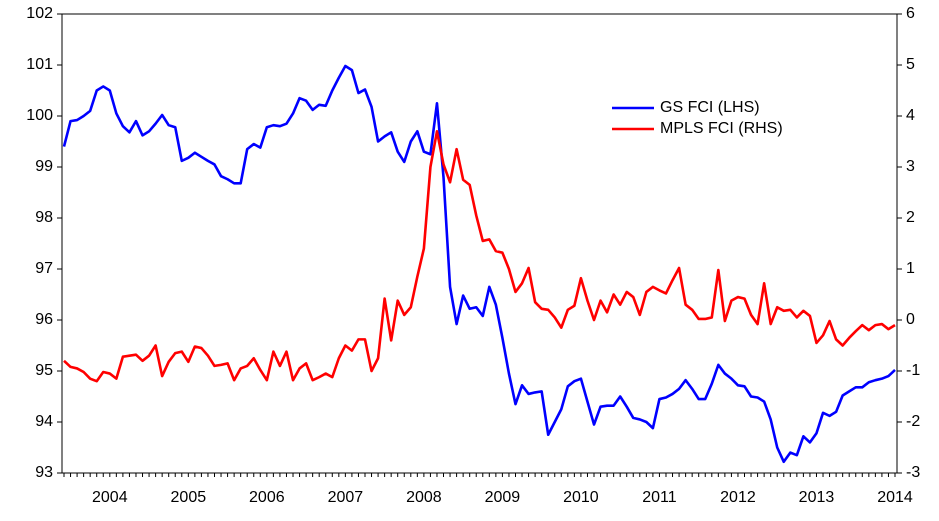  I want to click on y-tick-label: 99, so click(44, 166).